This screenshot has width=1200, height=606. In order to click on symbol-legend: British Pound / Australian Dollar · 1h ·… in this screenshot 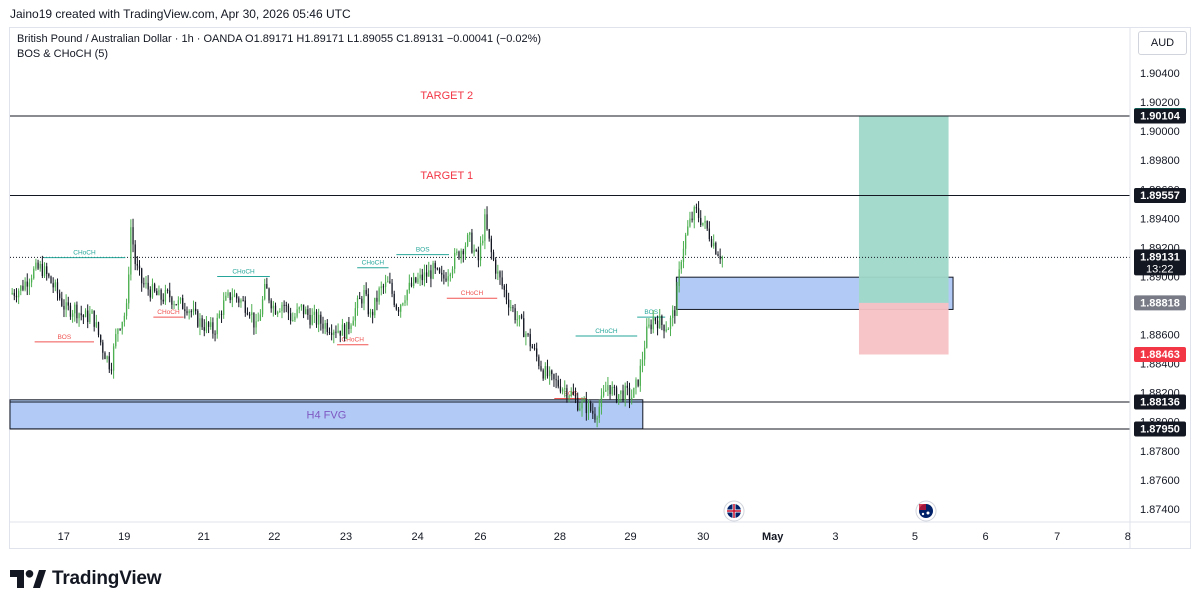, I will do `click(279, 39)`.